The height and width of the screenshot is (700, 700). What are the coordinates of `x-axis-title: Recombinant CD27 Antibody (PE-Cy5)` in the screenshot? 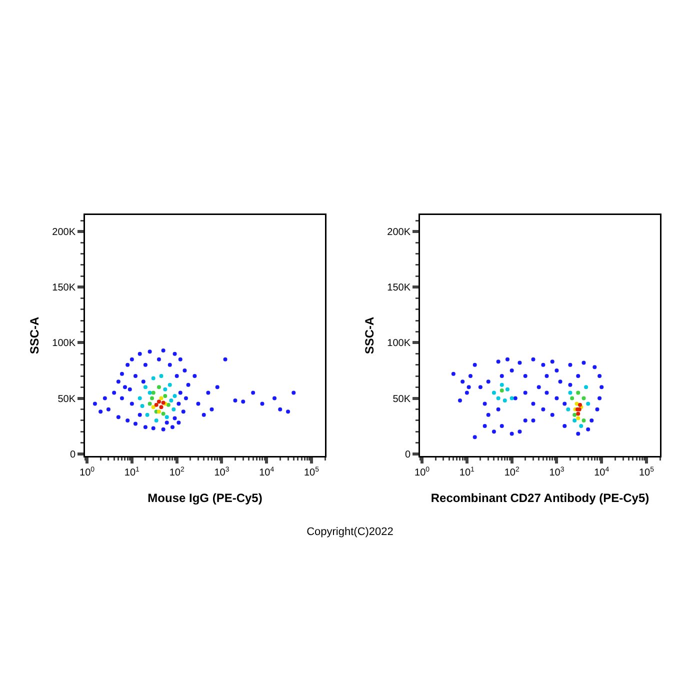 It's located at (540, 498).